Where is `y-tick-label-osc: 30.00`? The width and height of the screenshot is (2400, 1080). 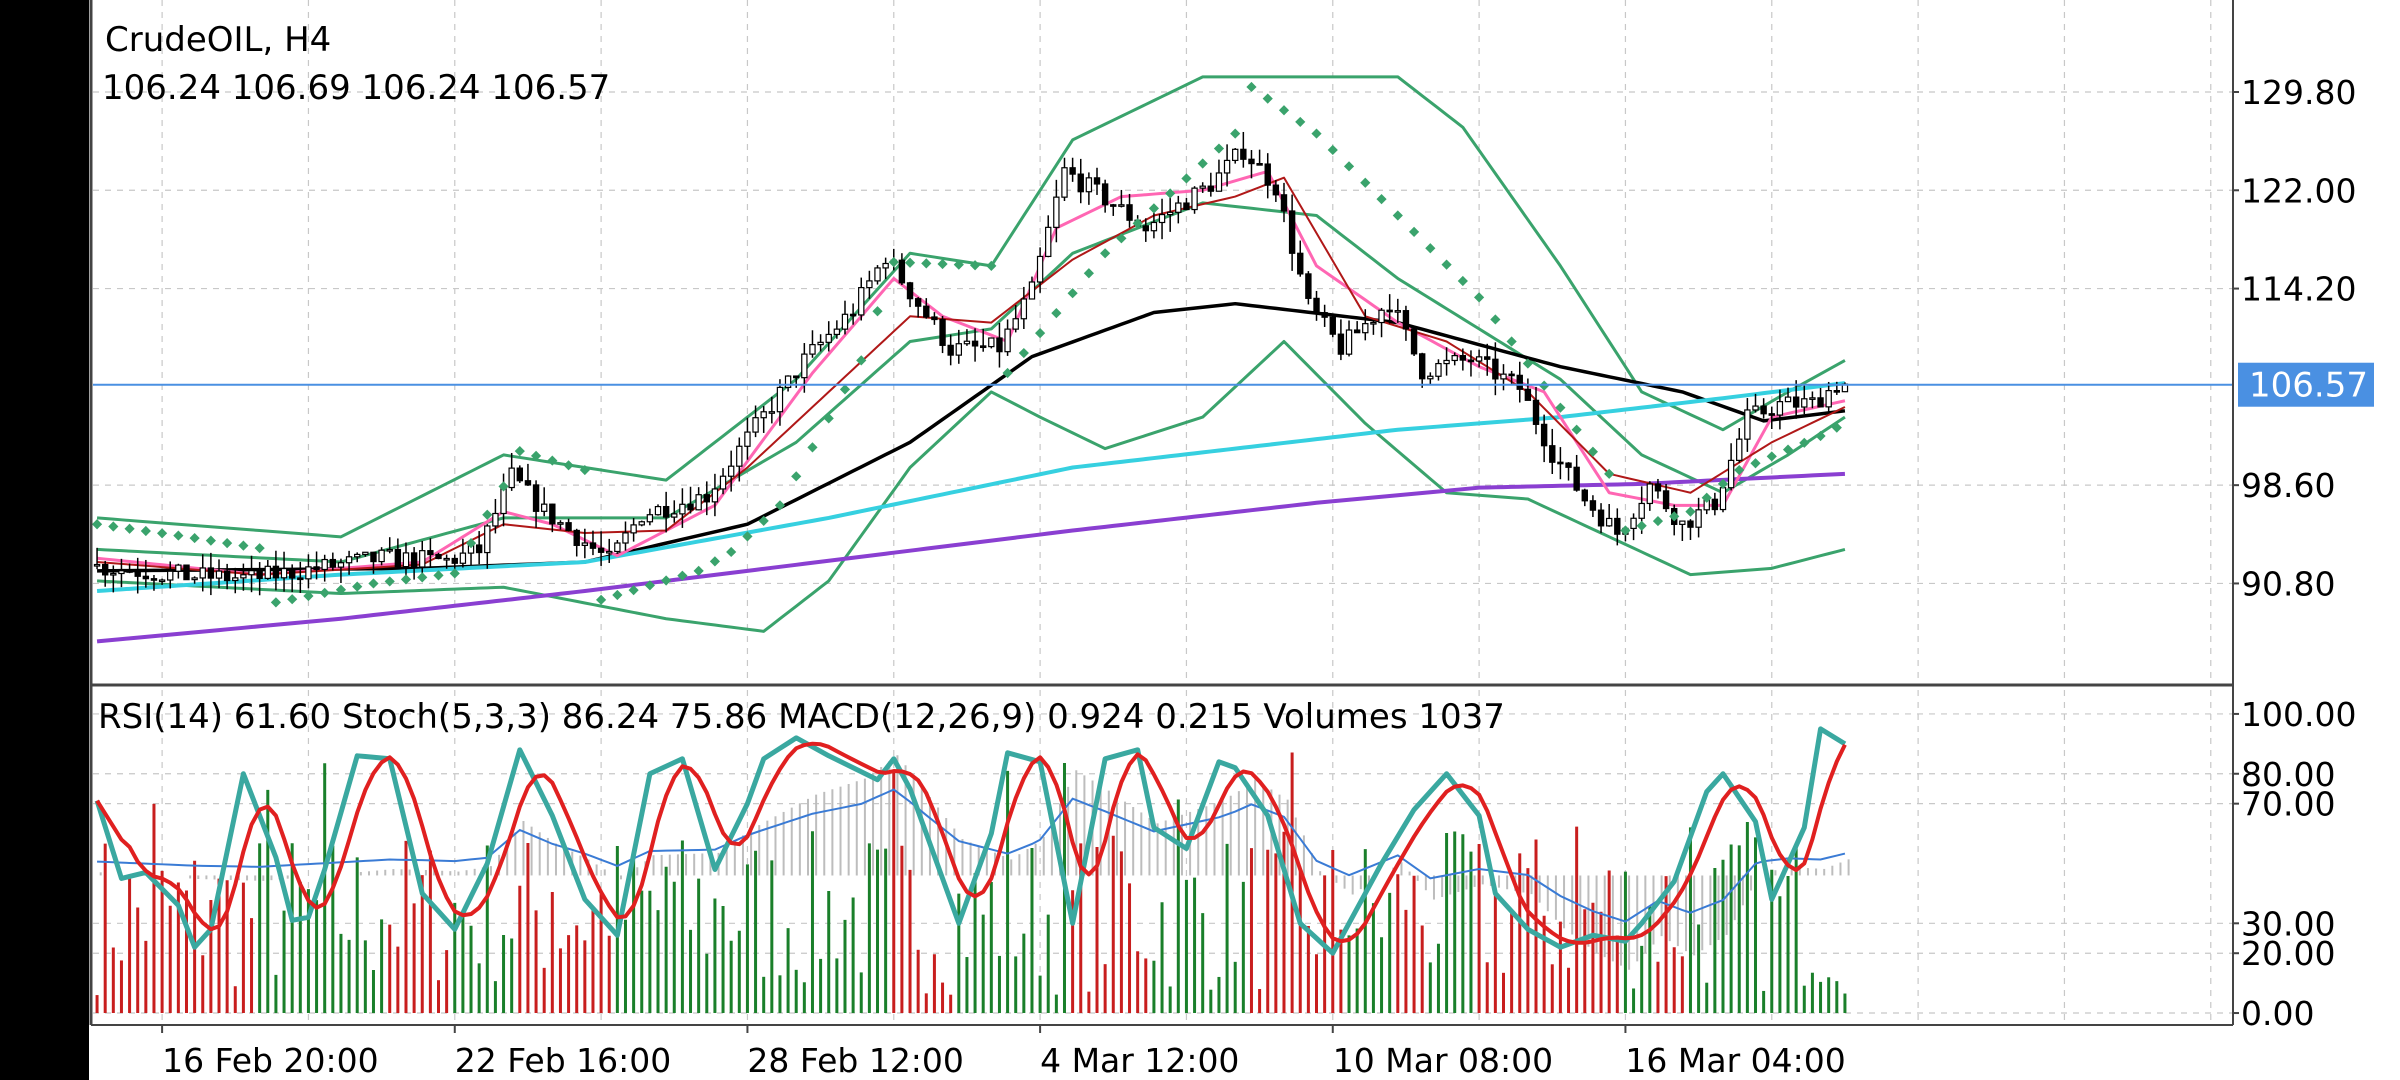
y-tick-label-osc: 30.00 is located at coordinates (2288, 923).